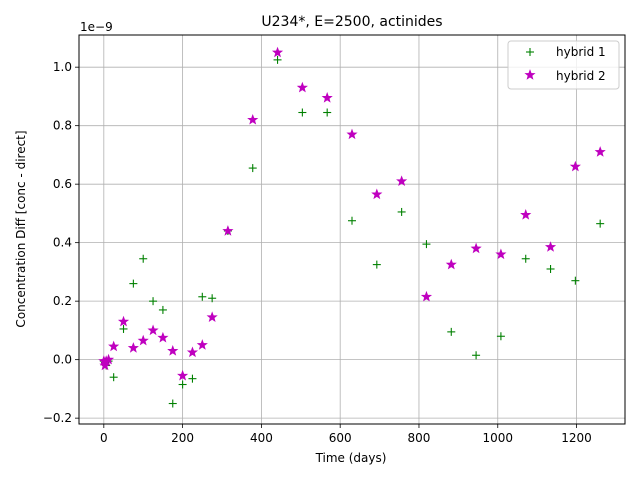 The width and height of the screenshot is (640, 480). Describe the element at coordinates (351, 22) in the screenshot. I see `chart-title: U234*, E=2500, actinides` at that location.